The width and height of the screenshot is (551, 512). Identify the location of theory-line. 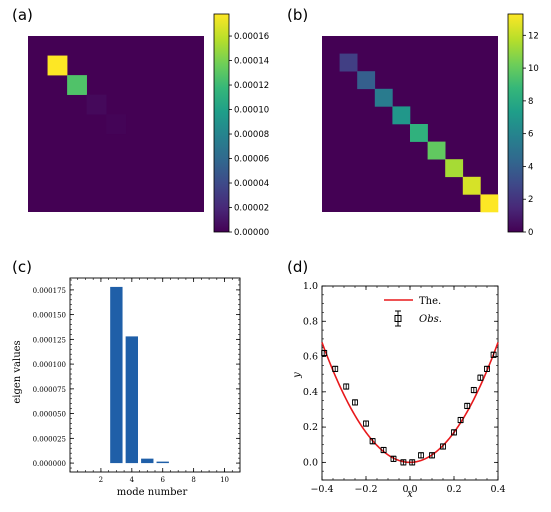
(410, 403).